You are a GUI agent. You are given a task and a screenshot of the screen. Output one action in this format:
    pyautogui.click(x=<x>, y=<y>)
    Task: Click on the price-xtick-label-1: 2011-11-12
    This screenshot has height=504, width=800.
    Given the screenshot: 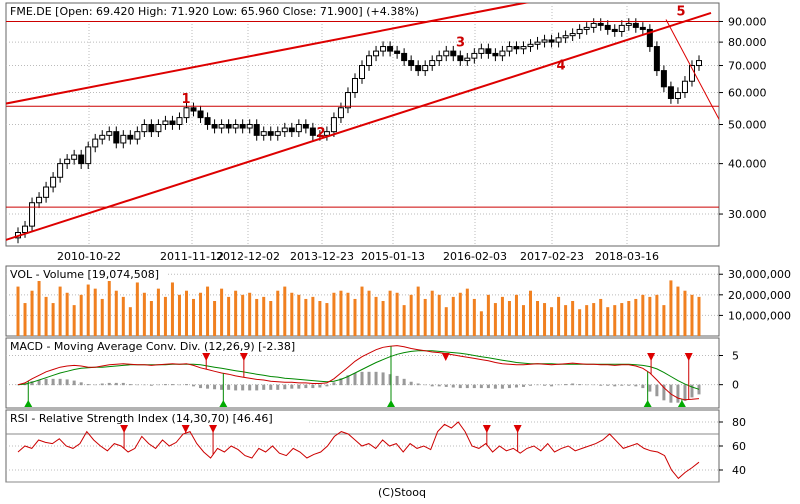 What is the action you would take?
    pyautogui.click(x=192, y=256)
    